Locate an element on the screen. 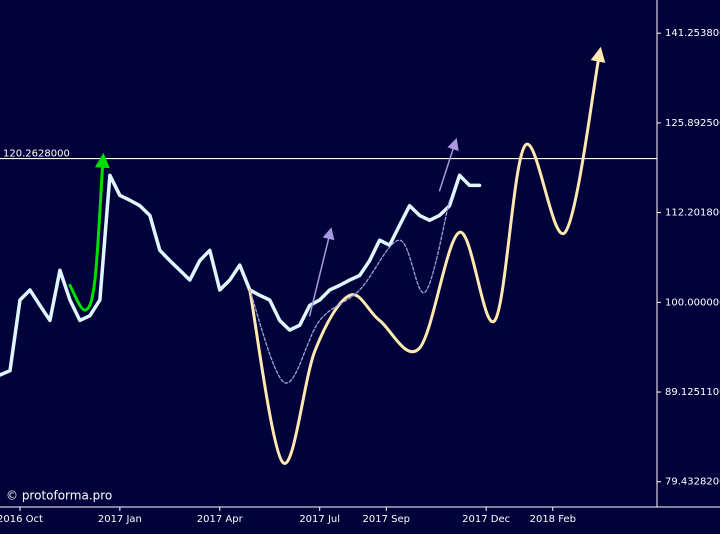 This screenshot has height=534, width=720. y-tick-label: 89.1251100 is located at coordinates (692, 392).